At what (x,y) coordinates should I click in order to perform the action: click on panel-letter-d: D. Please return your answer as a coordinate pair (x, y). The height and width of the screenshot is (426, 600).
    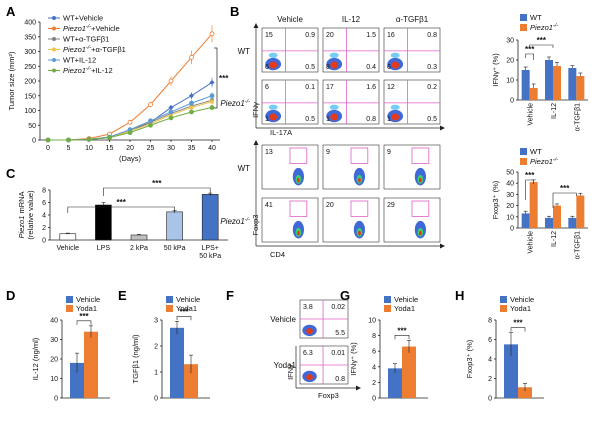
    Looking at the image, I should click on (10, 295).